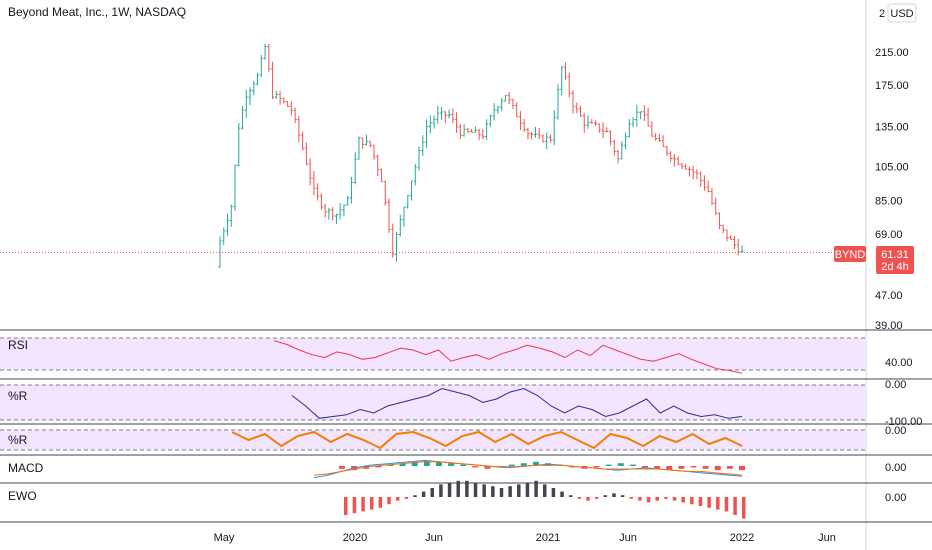 Image resolution: width=932 pixels, height=550 pixels. Describe the element at coordinates (882, 14) in the screenshot. I see `price-axis-clipped-label: 2` at that location.